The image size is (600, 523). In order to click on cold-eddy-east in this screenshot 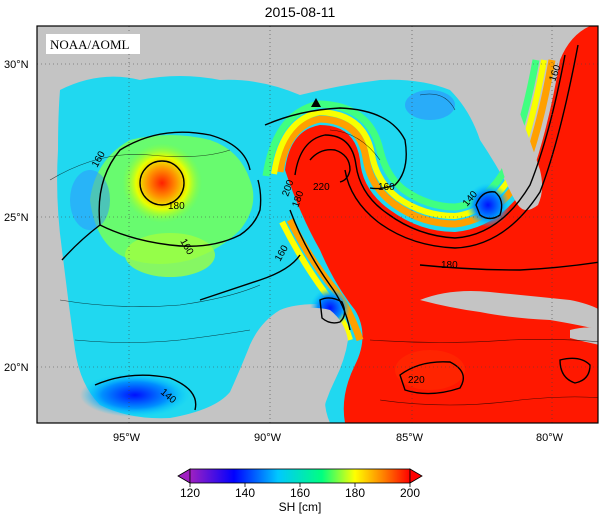, I will do `click(488, 205)`.